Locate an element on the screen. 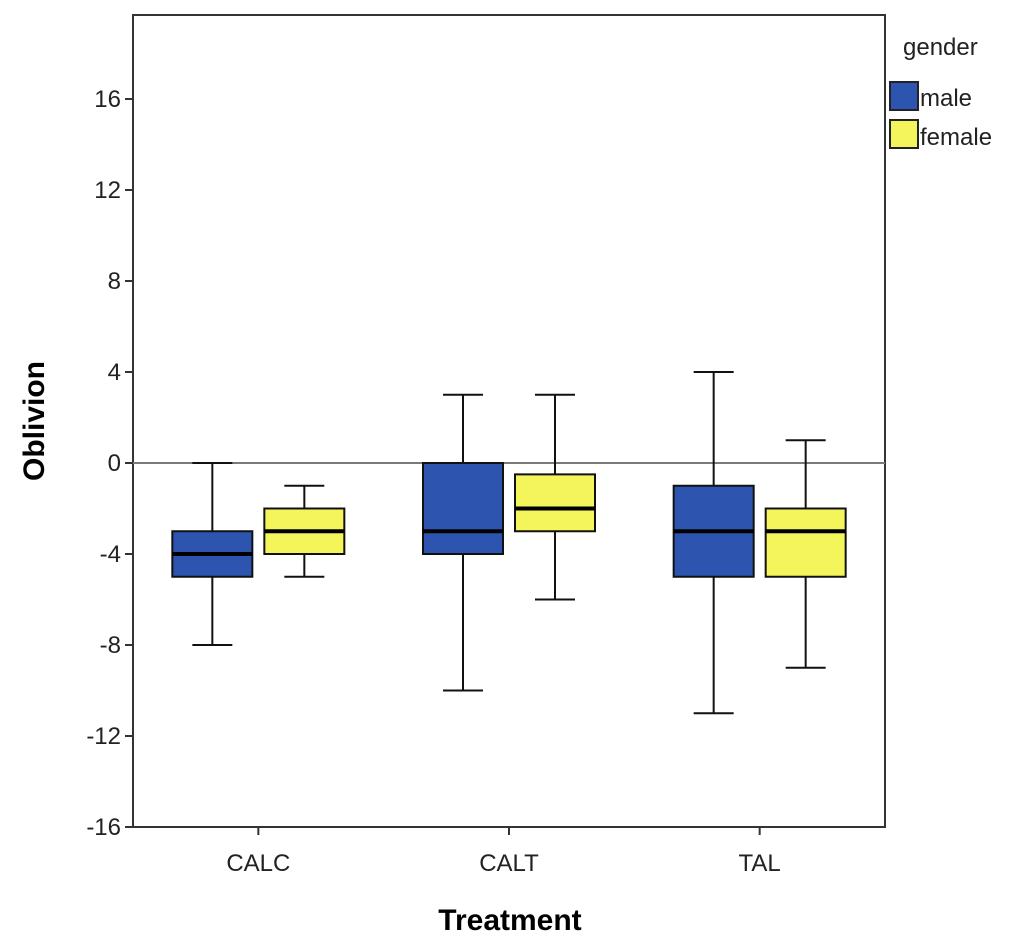 The image size is (1024, 948). x-axis-title: Treatment is located at coordinates (509, 920).